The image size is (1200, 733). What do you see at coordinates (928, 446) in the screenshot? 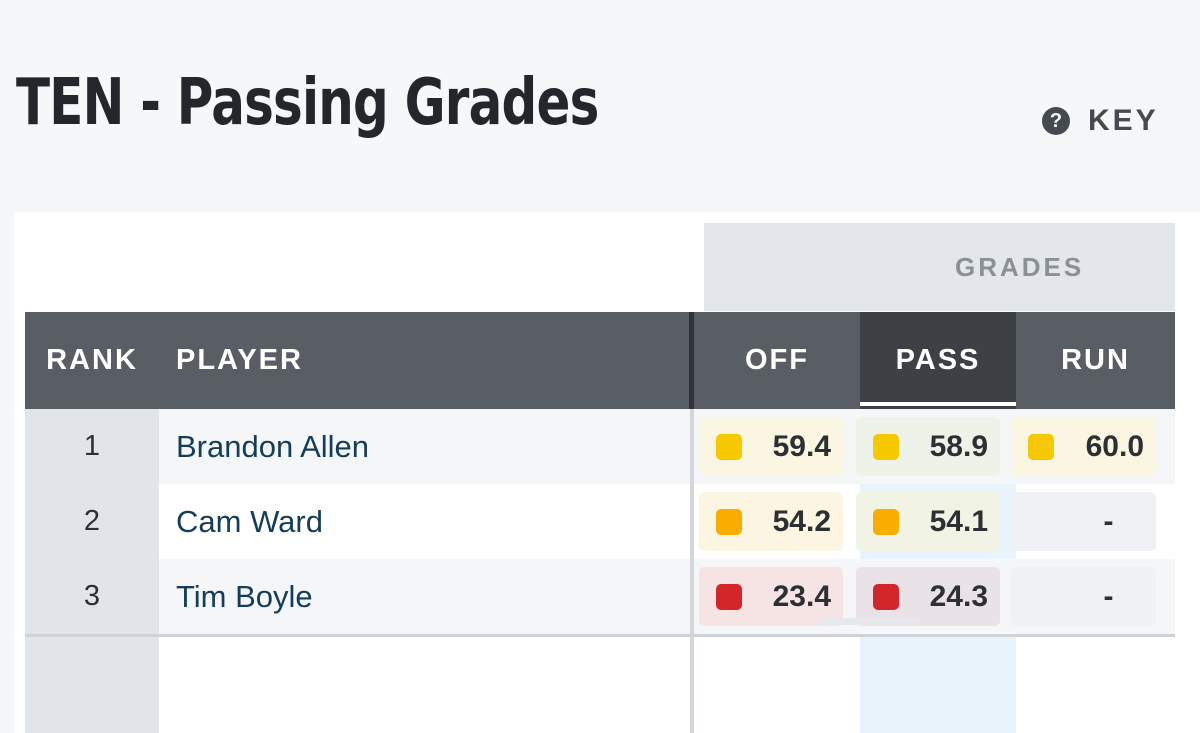
I see `grade-cell-pass: 58.9` at bounding box center [928, 446].